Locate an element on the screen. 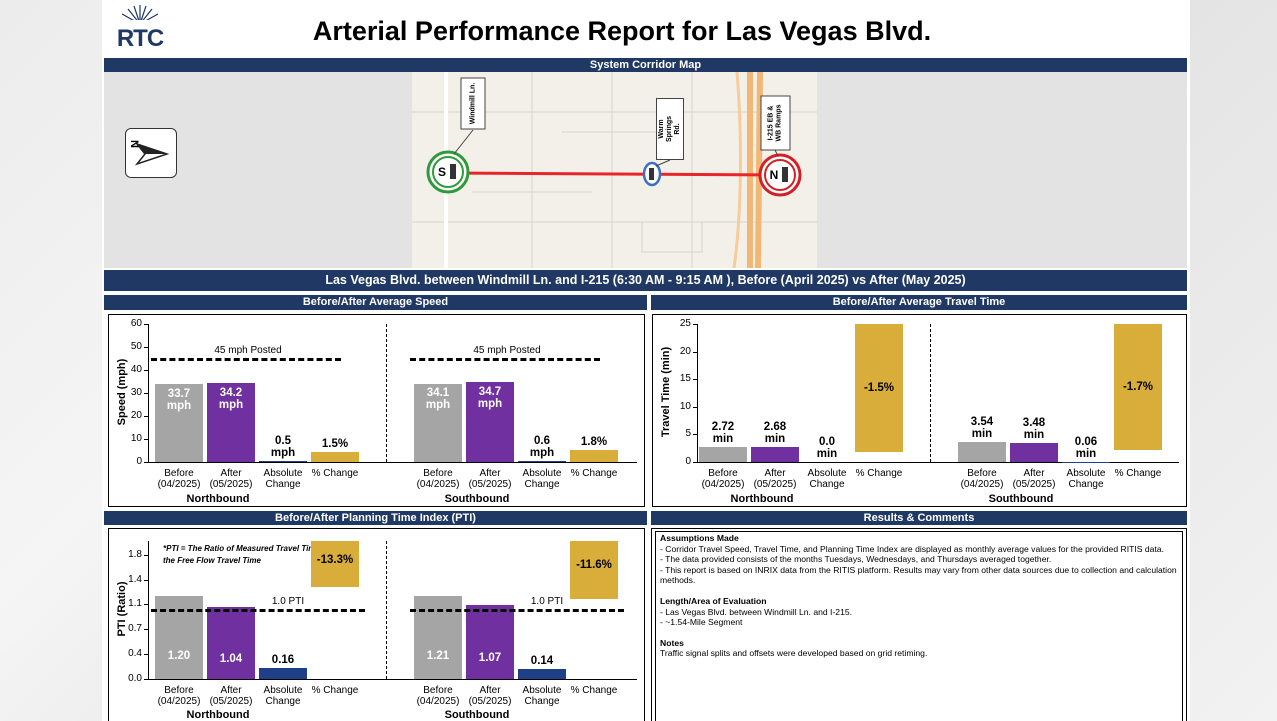 The height and width of the screenshot is (721, 1277). y-tick-label: 0.7 is located at coordinates (135, 629).